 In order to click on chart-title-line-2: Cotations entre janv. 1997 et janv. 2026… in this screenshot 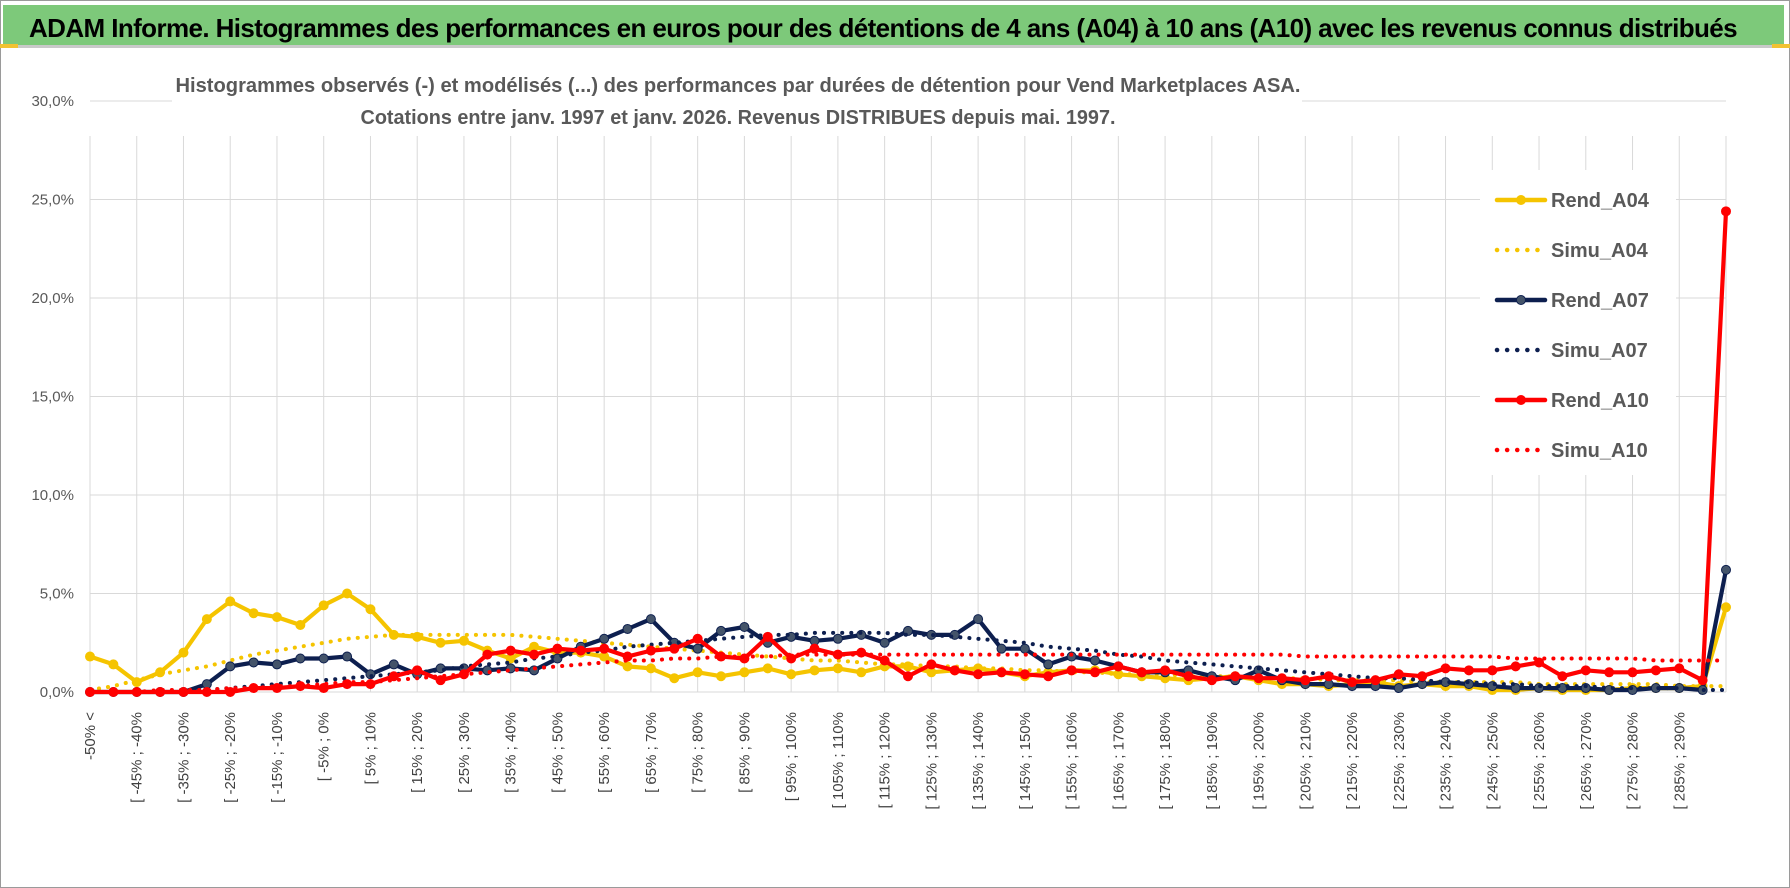, I will do `click(738, 118)`.